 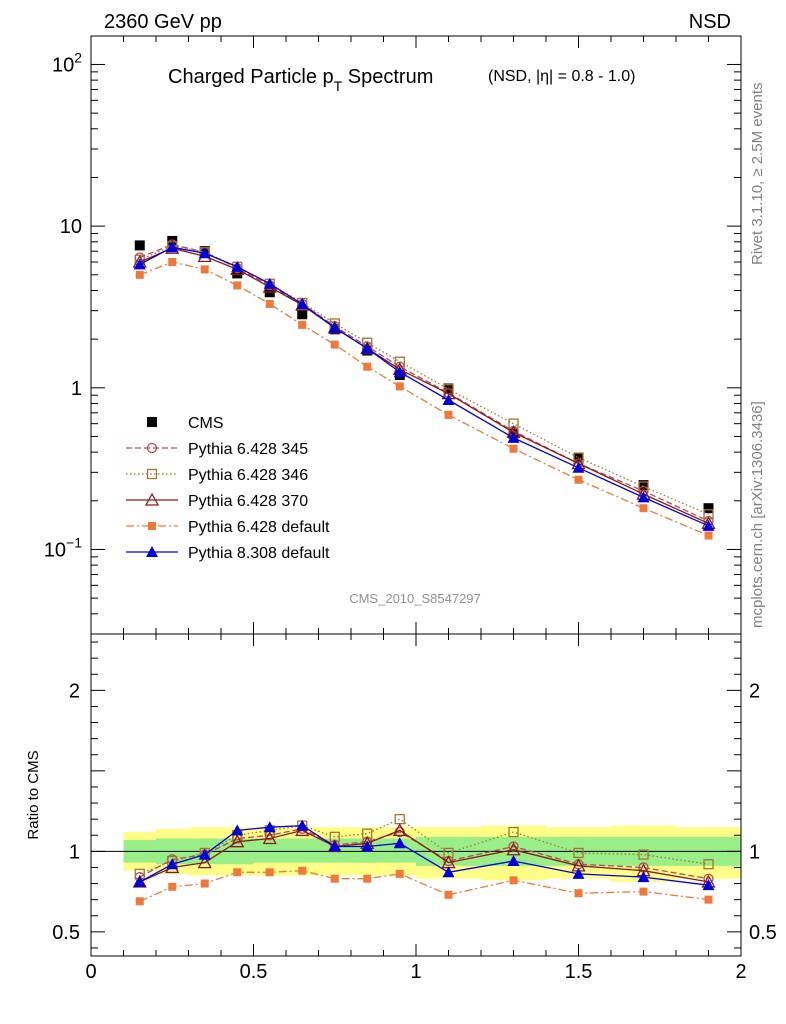 What do you see at coordinates (415, 972) in the screenshot?
I see `ratio-x-tick-label: 1` at bounding box center [415, 972].